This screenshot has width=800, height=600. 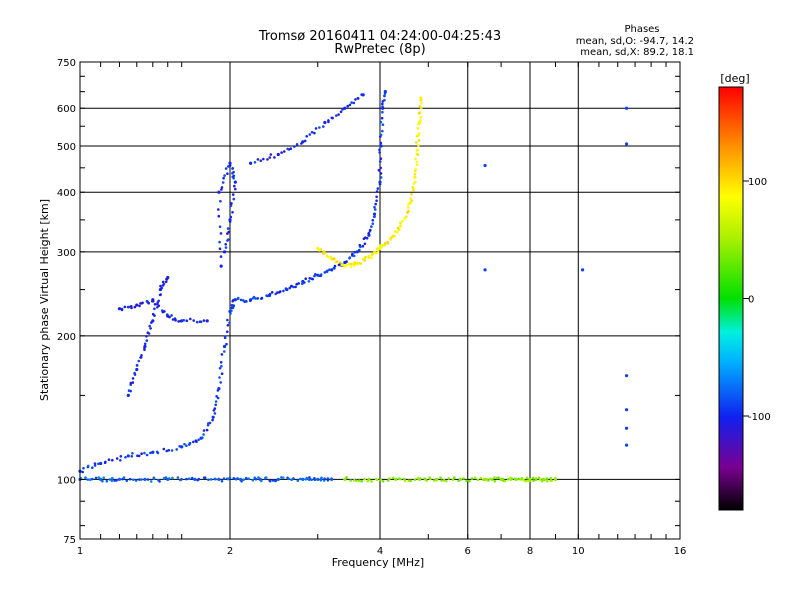 I want to click on series-upper-trace, so click(x=307, y=129).